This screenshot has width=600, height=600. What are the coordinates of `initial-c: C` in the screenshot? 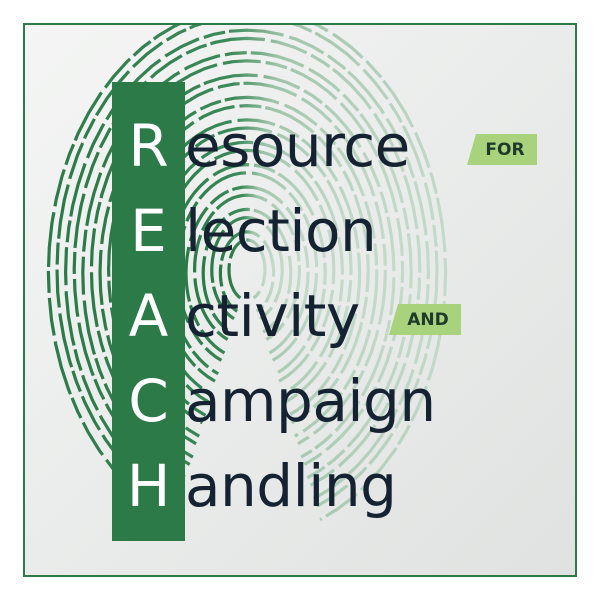 It's located at (148, 401).